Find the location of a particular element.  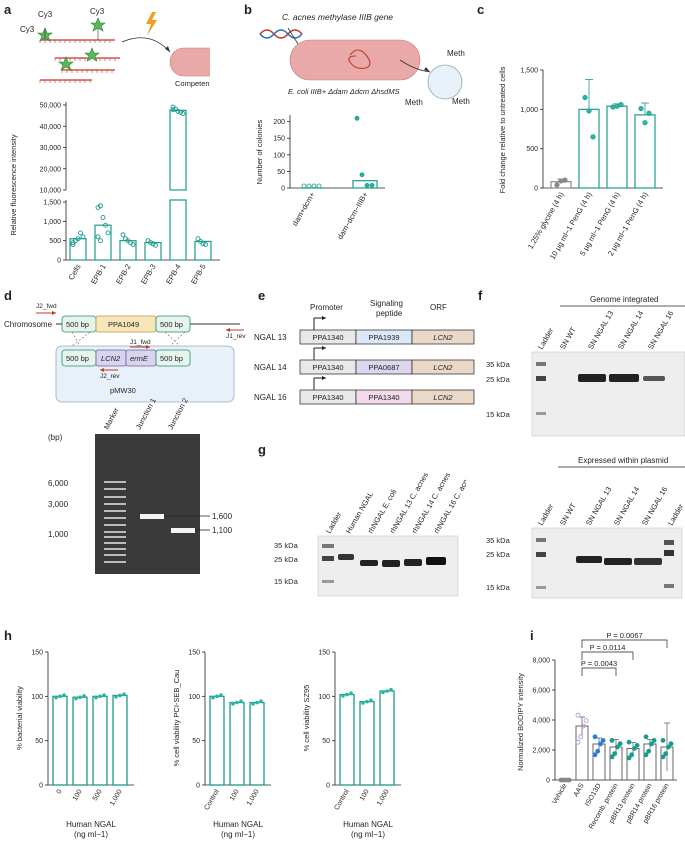

x-tick-label: Cells is located at coordinates (75, 271).